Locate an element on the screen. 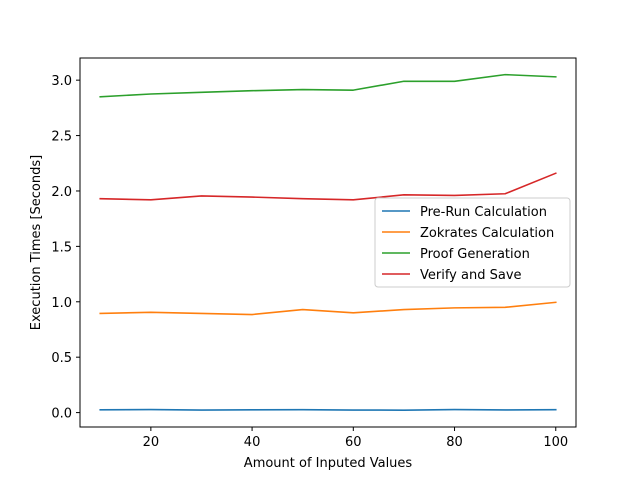  y-tick-label: 1.0 is located at coordinates (61, 303).